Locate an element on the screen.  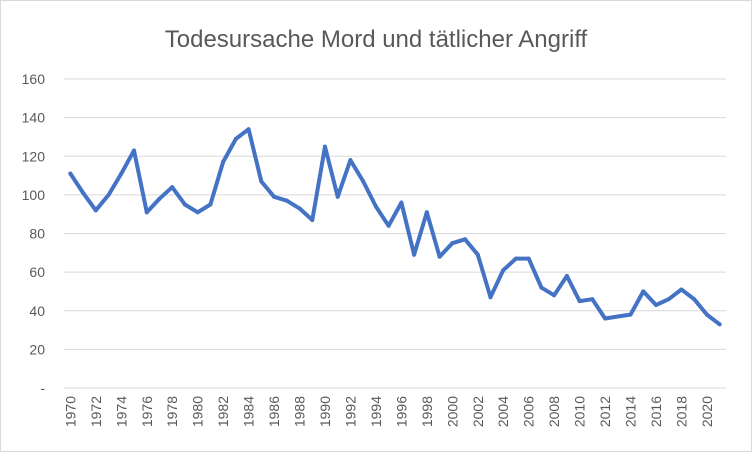
chart-title: Todesursache Mord und tätlicher Angriff is located at coordinates (376, 39).